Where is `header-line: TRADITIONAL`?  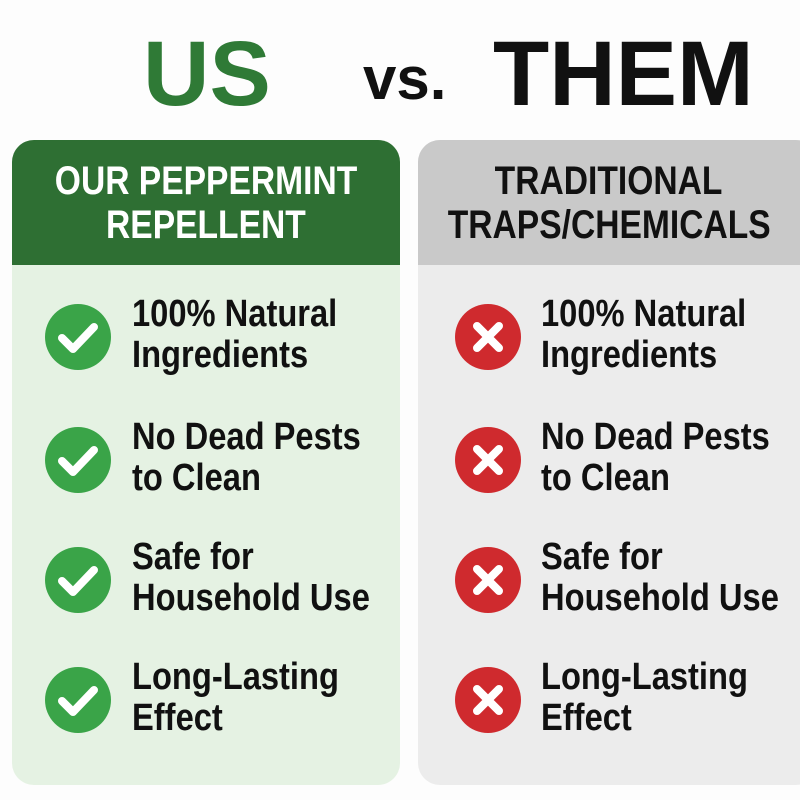
header-line: TRADITIONAL is located at coordinates (609, 180).